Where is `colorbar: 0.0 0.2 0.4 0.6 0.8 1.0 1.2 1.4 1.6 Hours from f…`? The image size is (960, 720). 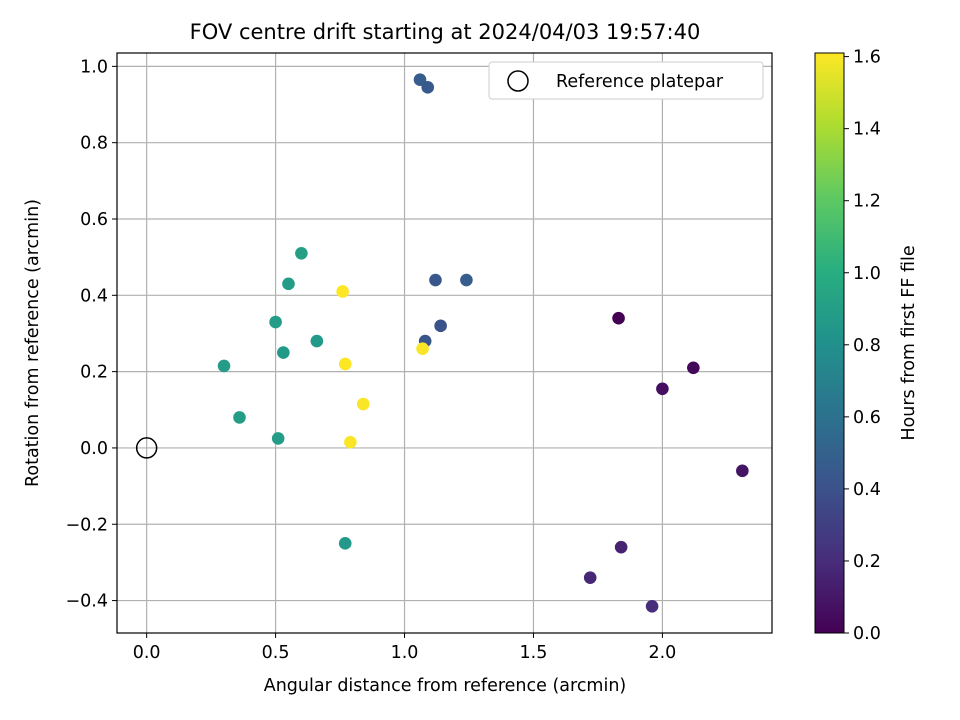 colorbar: 0.0 0.2 0.4 0.6 0.8 1.0 1.2 1.4 1.6 Hours from f… is located at coordinates (866, 346).